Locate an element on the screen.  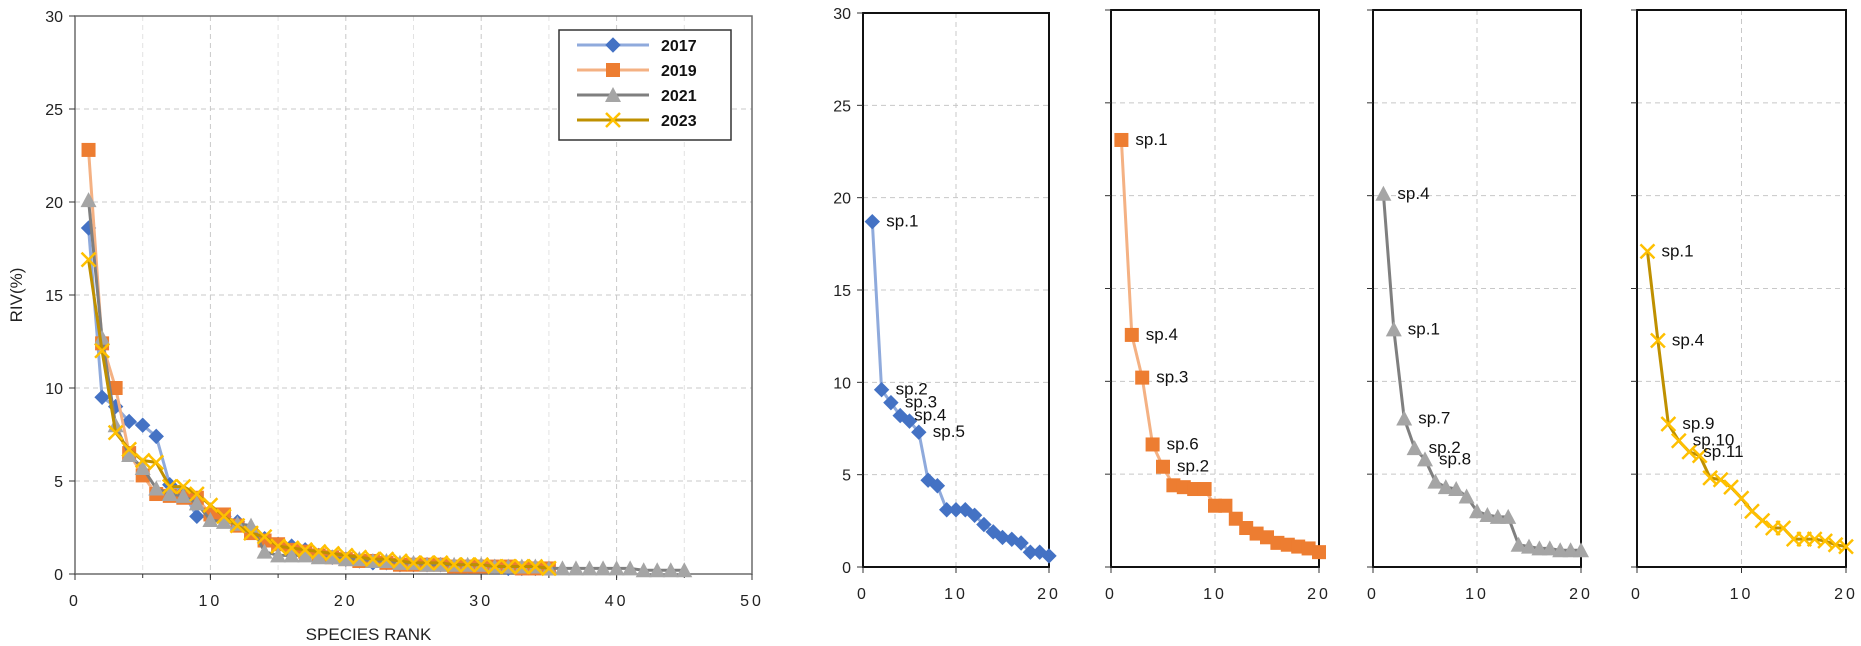
series-panel4 is located at coordinates (1482, 371).